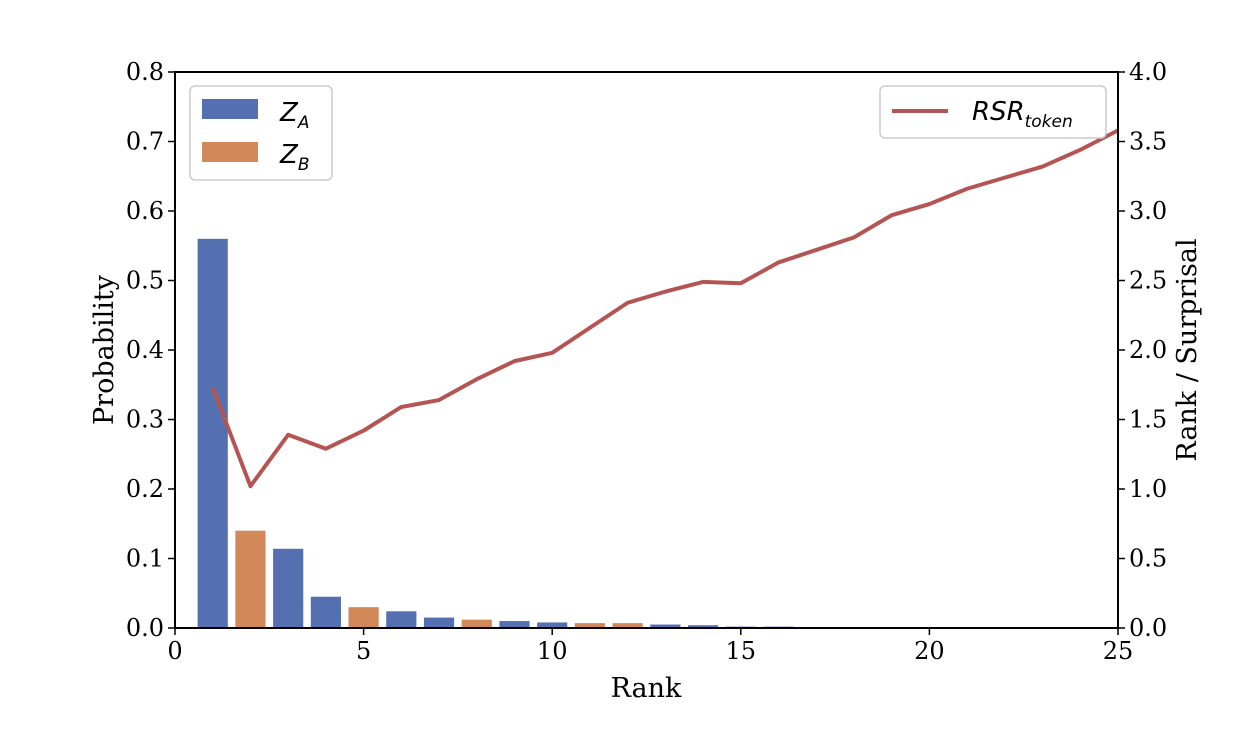  What do you see at coordinates (145, 628) in the screenshot?
I see `y-left-tick-label: 0.0` at bounding box center [145, 628].